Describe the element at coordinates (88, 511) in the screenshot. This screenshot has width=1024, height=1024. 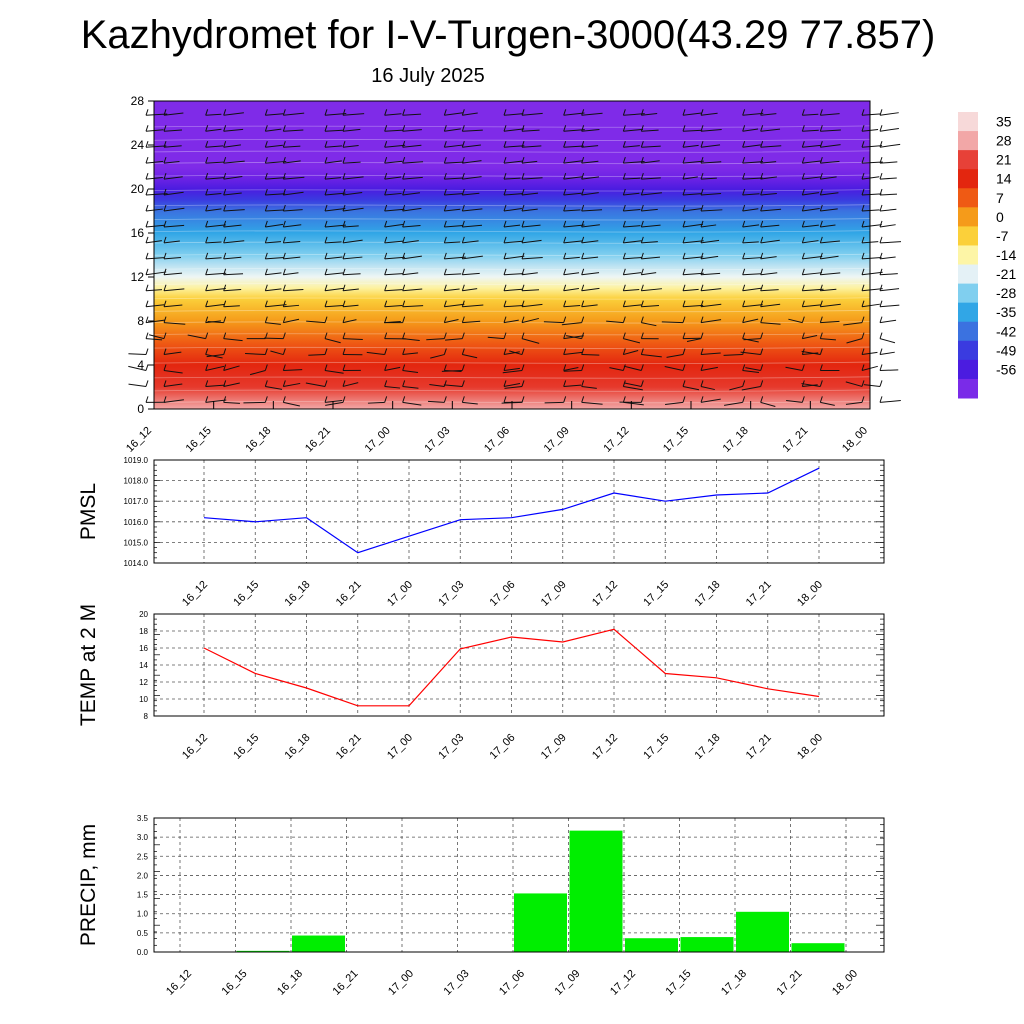
I see `y-axis-label: PMSL` at that location.